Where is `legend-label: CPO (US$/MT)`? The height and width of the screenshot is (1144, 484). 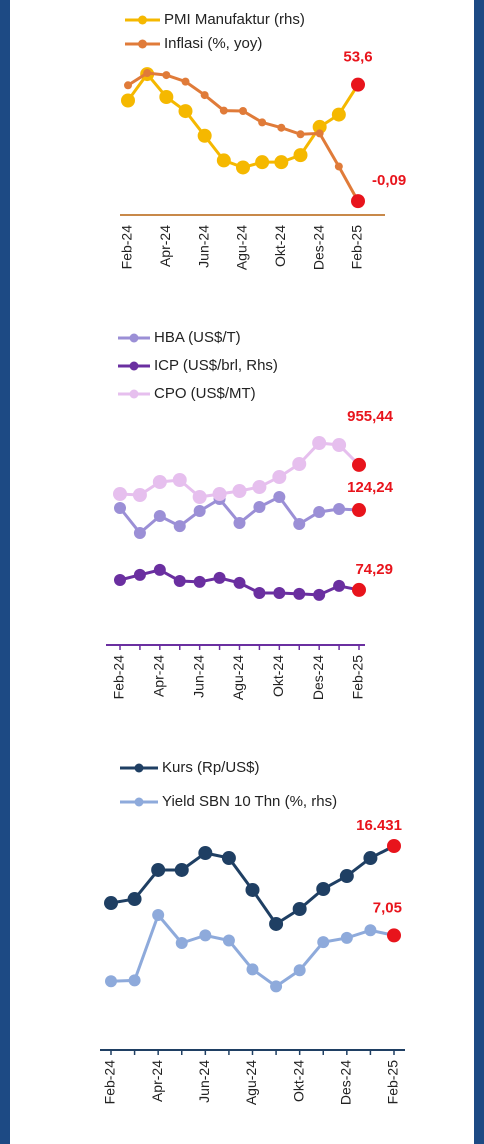
legend-label: CPO (US$/MT) is located at coordinates (205, 393).